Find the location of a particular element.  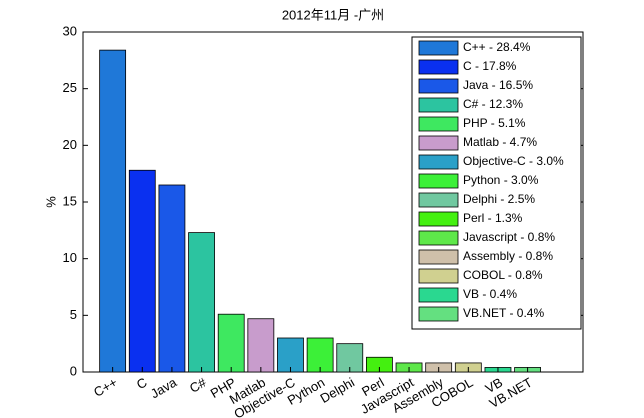

legend-label: Perl - 1.3% is located at coordinates (493, 218).